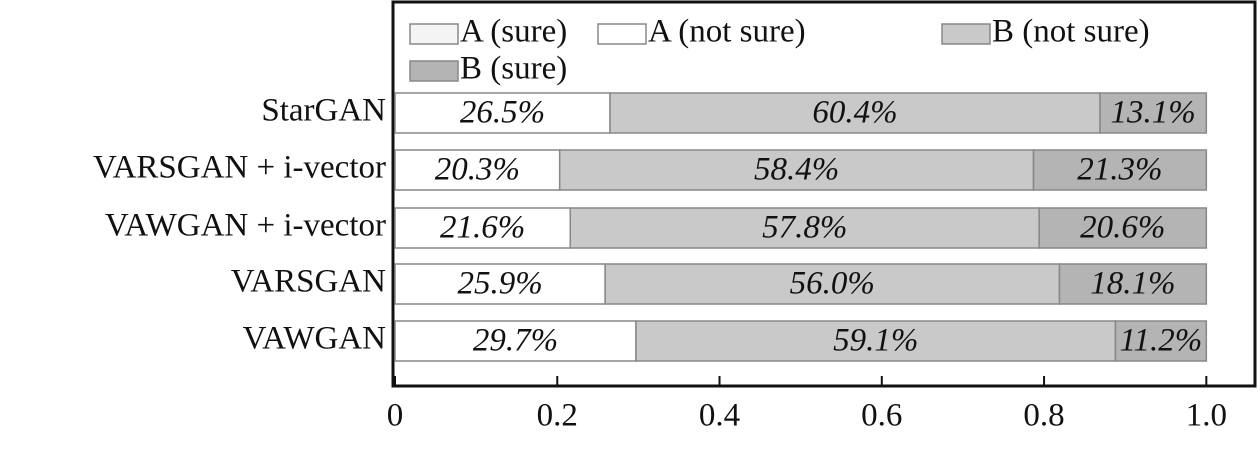 The image size is (1260, 449). What do you see at coordinates (1071, 32) in the screenshot?
I see `legend-label: B (not sure)` at bounding box center [1071, 32].